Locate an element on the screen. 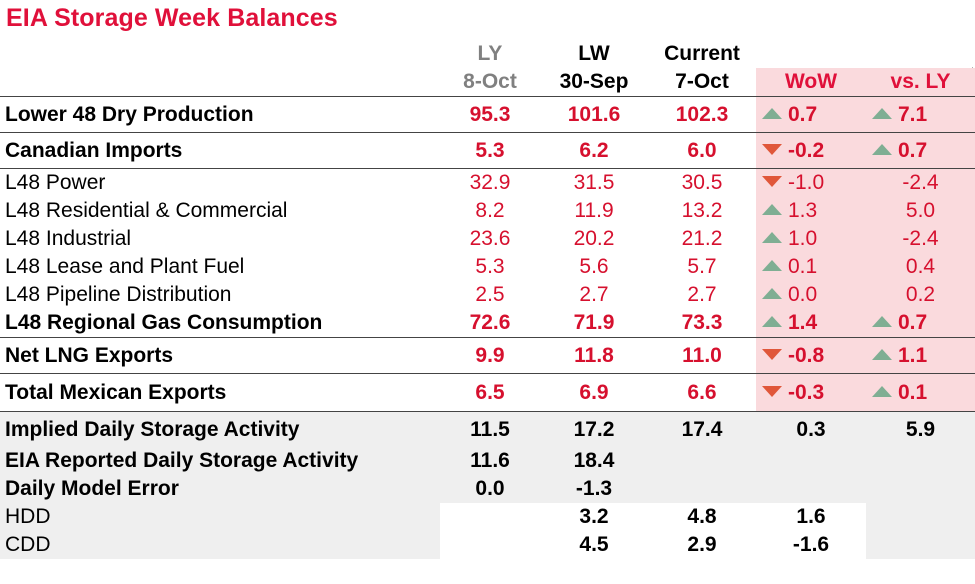 The width and height of the screenshot is (975, 584). weather-lw: 3.2 is located at coordinates (594, 517).